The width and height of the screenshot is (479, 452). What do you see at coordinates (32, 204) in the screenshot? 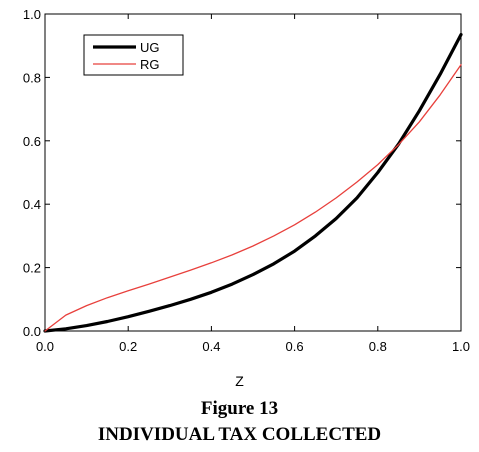
I see `y-tick-label: 0.4` at bounding box center [32, 204].